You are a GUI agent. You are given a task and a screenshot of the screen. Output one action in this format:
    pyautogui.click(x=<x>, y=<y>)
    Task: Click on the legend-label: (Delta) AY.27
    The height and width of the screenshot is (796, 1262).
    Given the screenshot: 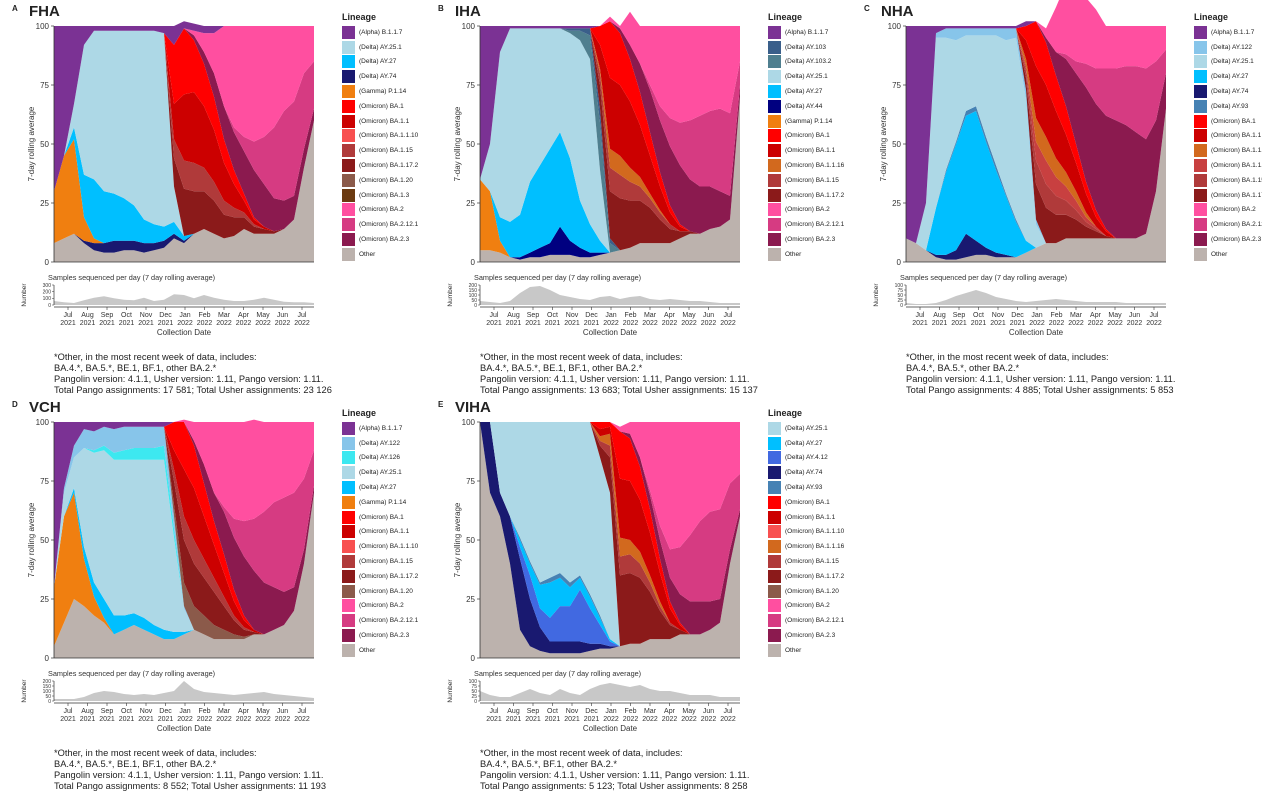 What is the action you would take?
    pyautogui.click(x=804, y=443)
    